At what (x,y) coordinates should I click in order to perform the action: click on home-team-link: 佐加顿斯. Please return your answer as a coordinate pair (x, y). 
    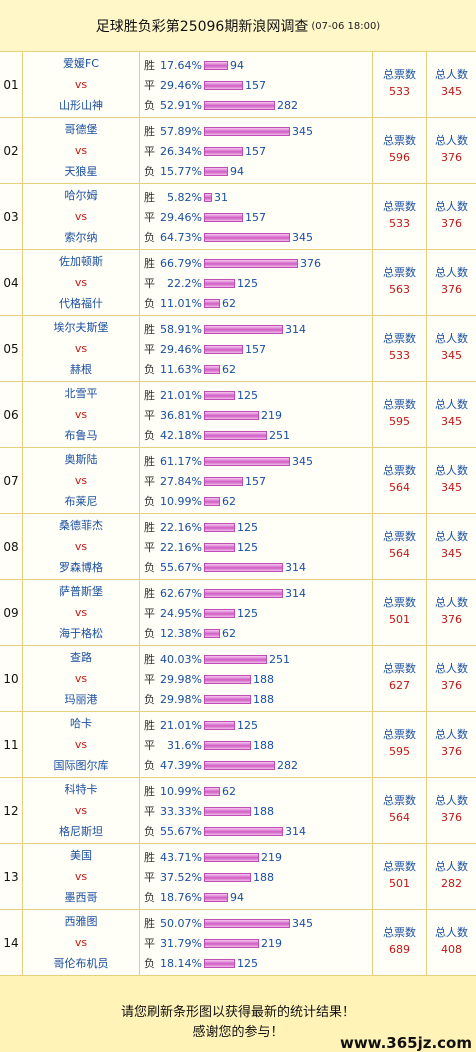
    Looking at the image, I should click on (81, 261).